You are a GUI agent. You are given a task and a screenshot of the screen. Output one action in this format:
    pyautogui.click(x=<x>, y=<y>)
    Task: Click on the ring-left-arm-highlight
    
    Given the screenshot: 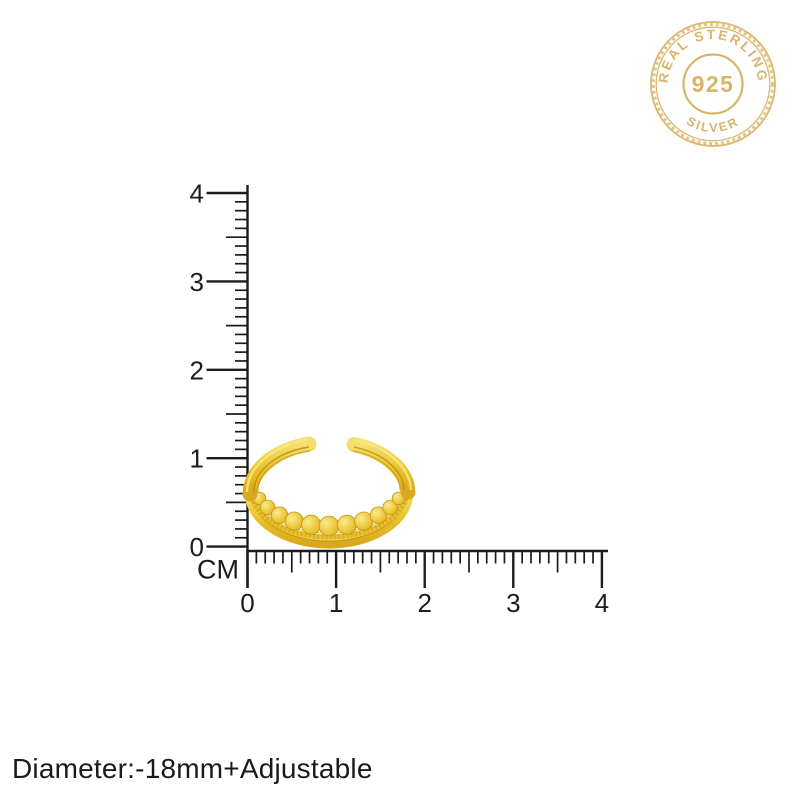 What is the action you would take?
    pyautogui.click(x=276, y=465)
    